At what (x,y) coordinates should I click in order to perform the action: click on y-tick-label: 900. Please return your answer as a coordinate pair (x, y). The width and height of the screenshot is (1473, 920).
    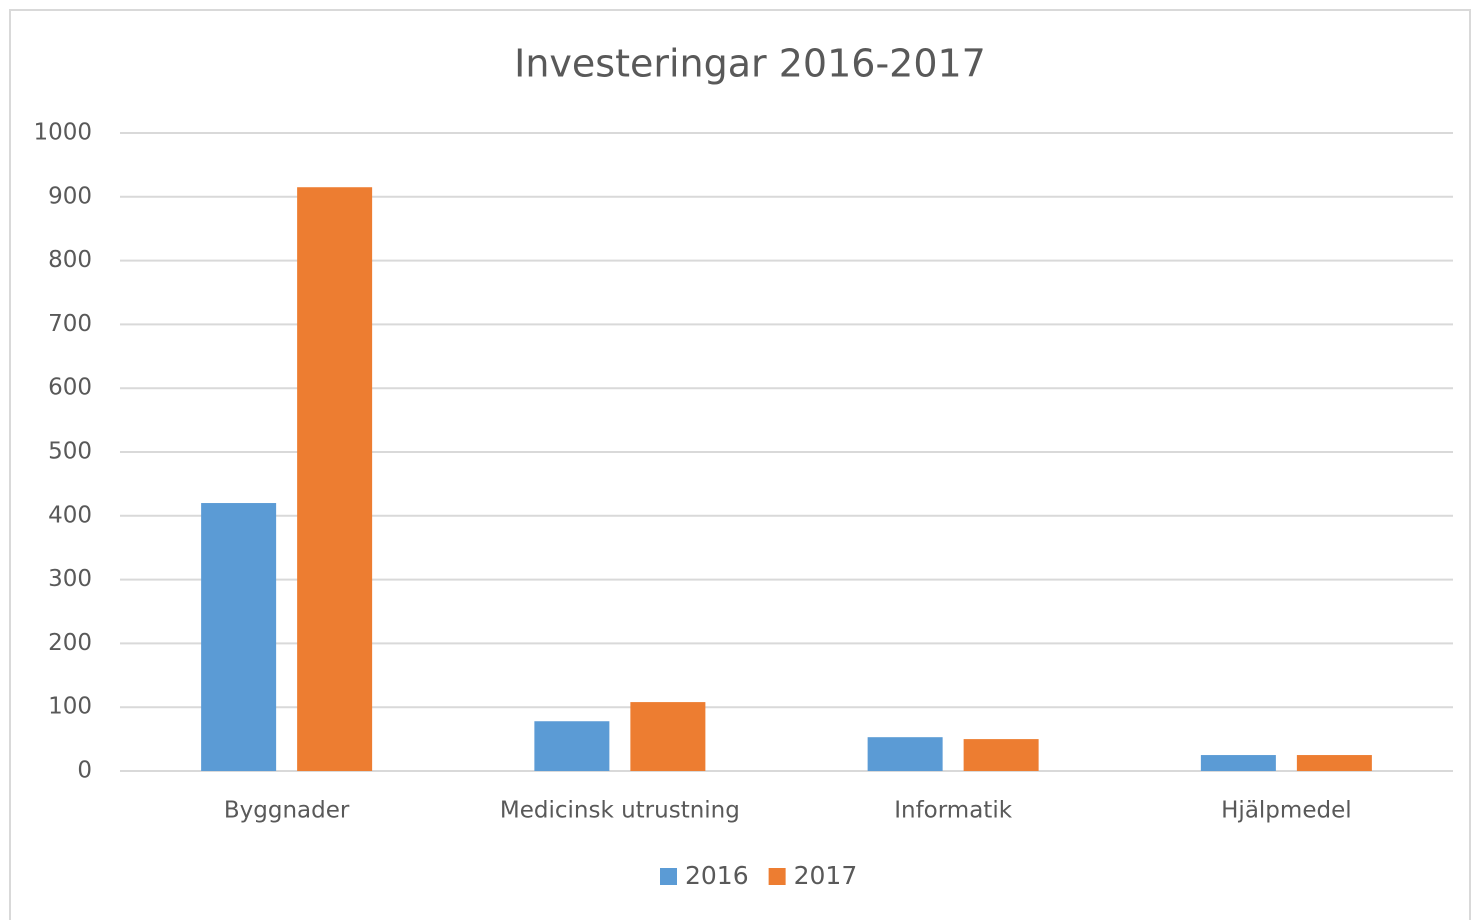
    Looking at the image, I should click on (70, 196).